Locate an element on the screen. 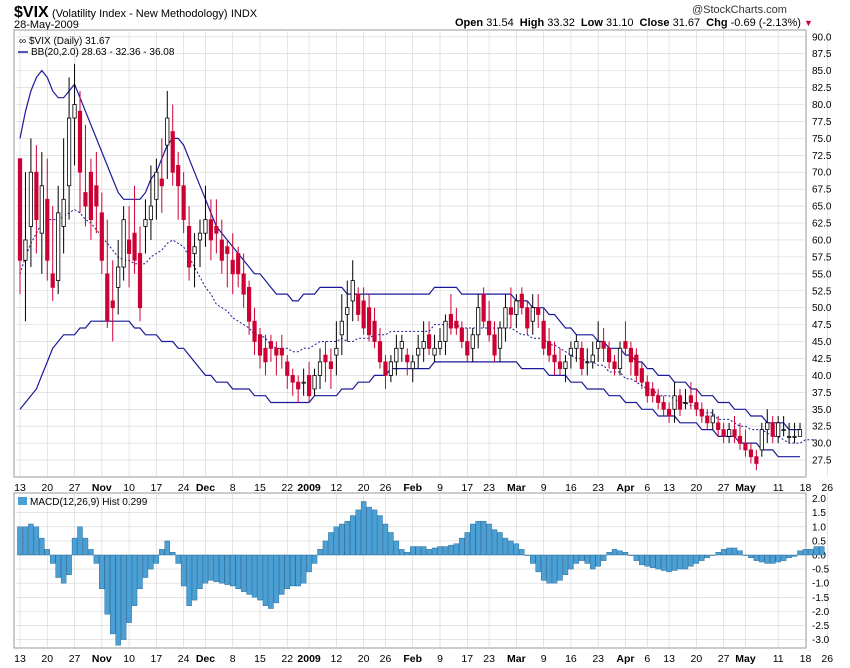 The height and width of the screenshot is (668, 850). macd-x-tick-label: Dec is located at coordinates (205, 659).